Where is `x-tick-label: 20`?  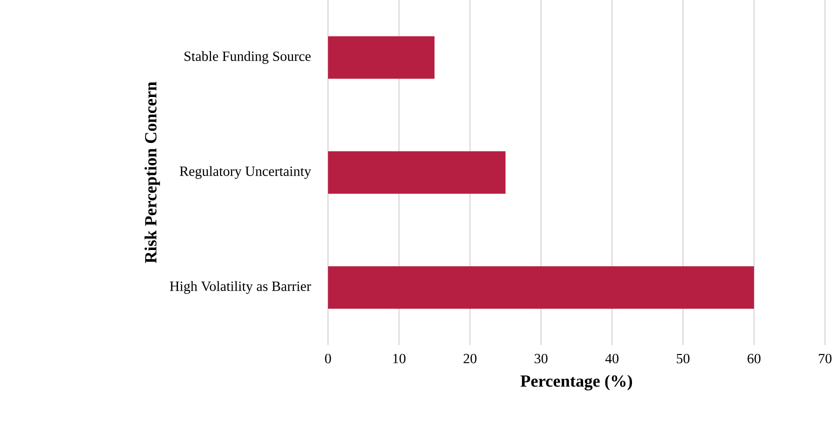 x-tick-label: 20 is located at coordinates (470, 359).